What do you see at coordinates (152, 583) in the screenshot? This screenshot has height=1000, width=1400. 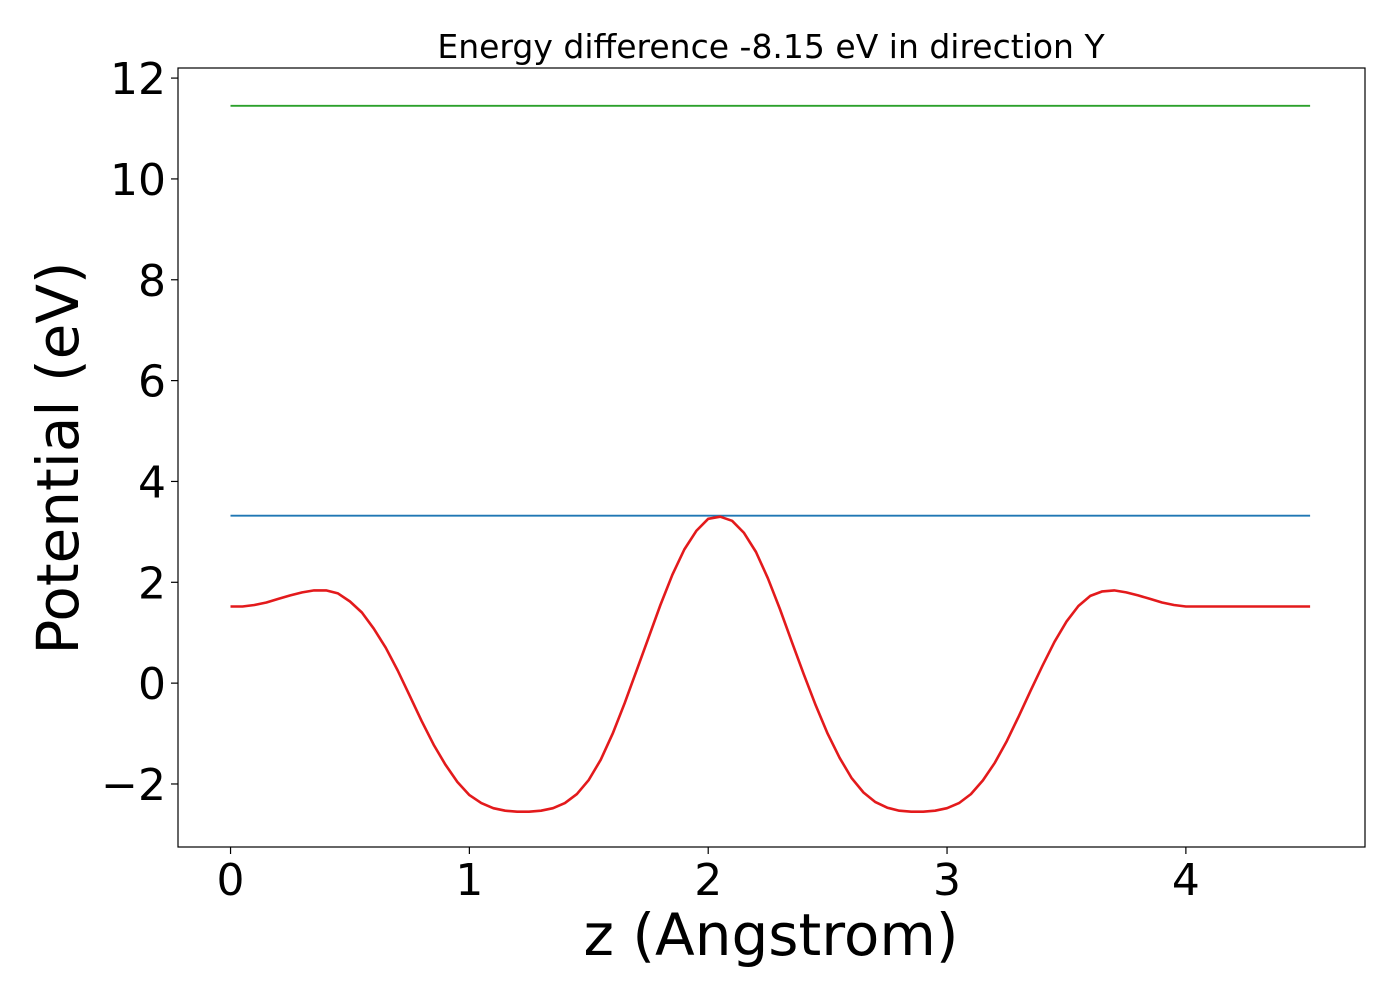 I see `y-tick-label: 2` at bounding box center [152, 583].